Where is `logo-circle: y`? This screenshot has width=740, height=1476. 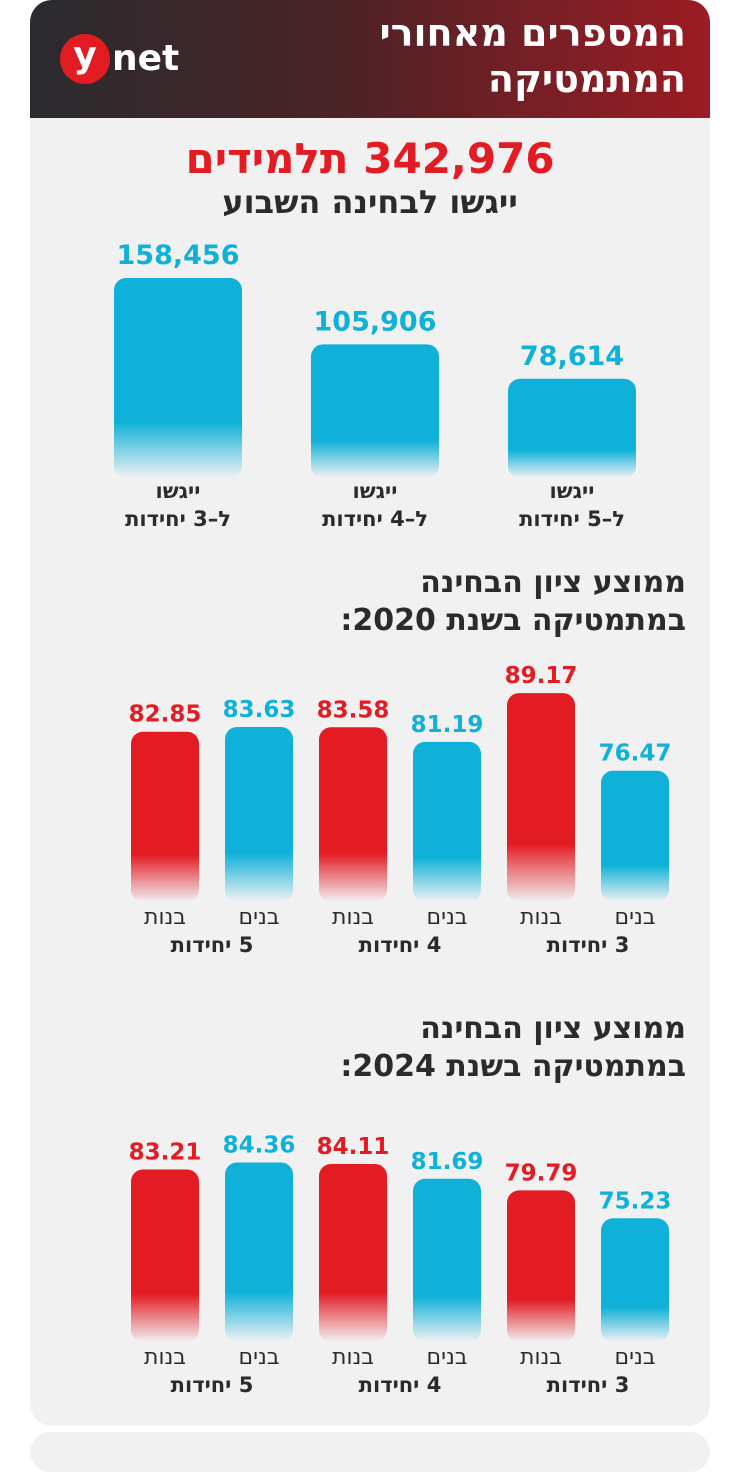
logo-circle: y is located at coordinates (85, 59).